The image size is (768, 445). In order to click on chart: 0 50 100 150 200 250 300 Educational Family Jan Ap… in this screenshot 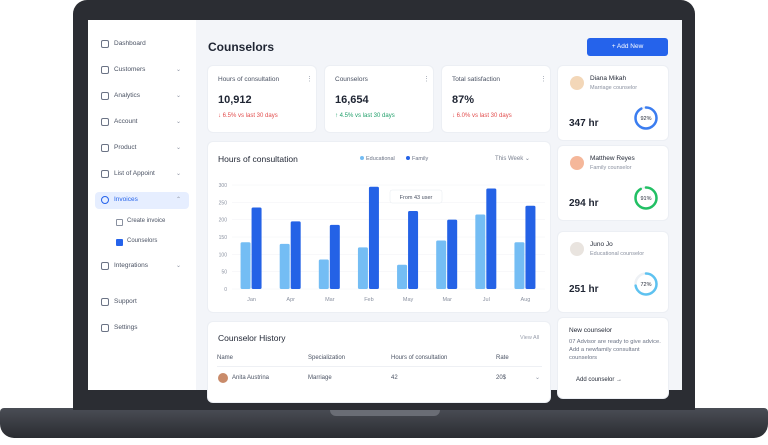, I will do `click(382, 229)`.